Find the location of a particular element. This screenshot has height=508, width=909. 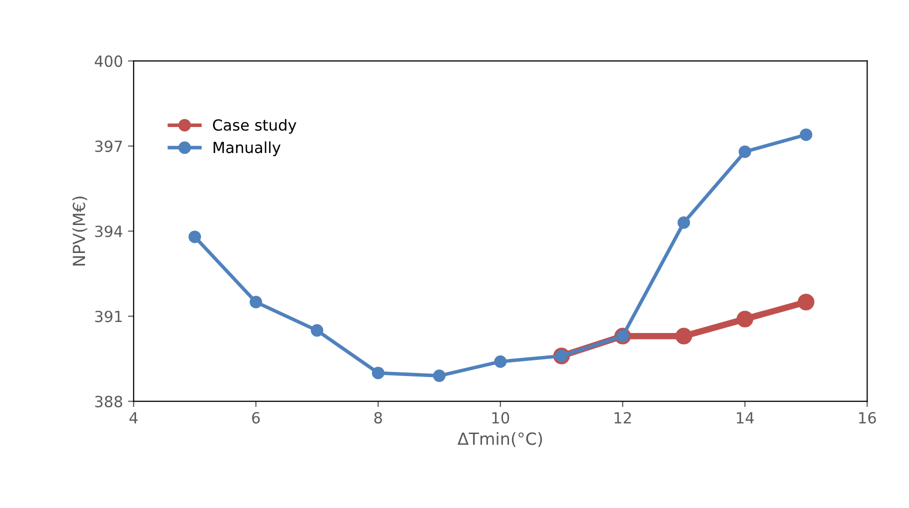

x-tick-label: 8 is located at coordinates (378, 418).